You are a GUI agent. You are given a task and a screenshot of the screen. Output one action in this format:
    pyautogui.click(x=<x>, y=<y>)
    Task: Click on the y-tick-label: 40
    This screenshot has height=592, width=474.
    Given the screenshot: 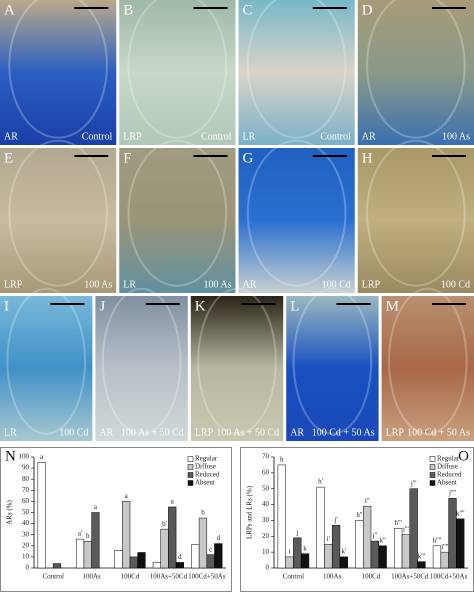 What is the action you would take?
    pyautogui.click(x=26, y=523)
    